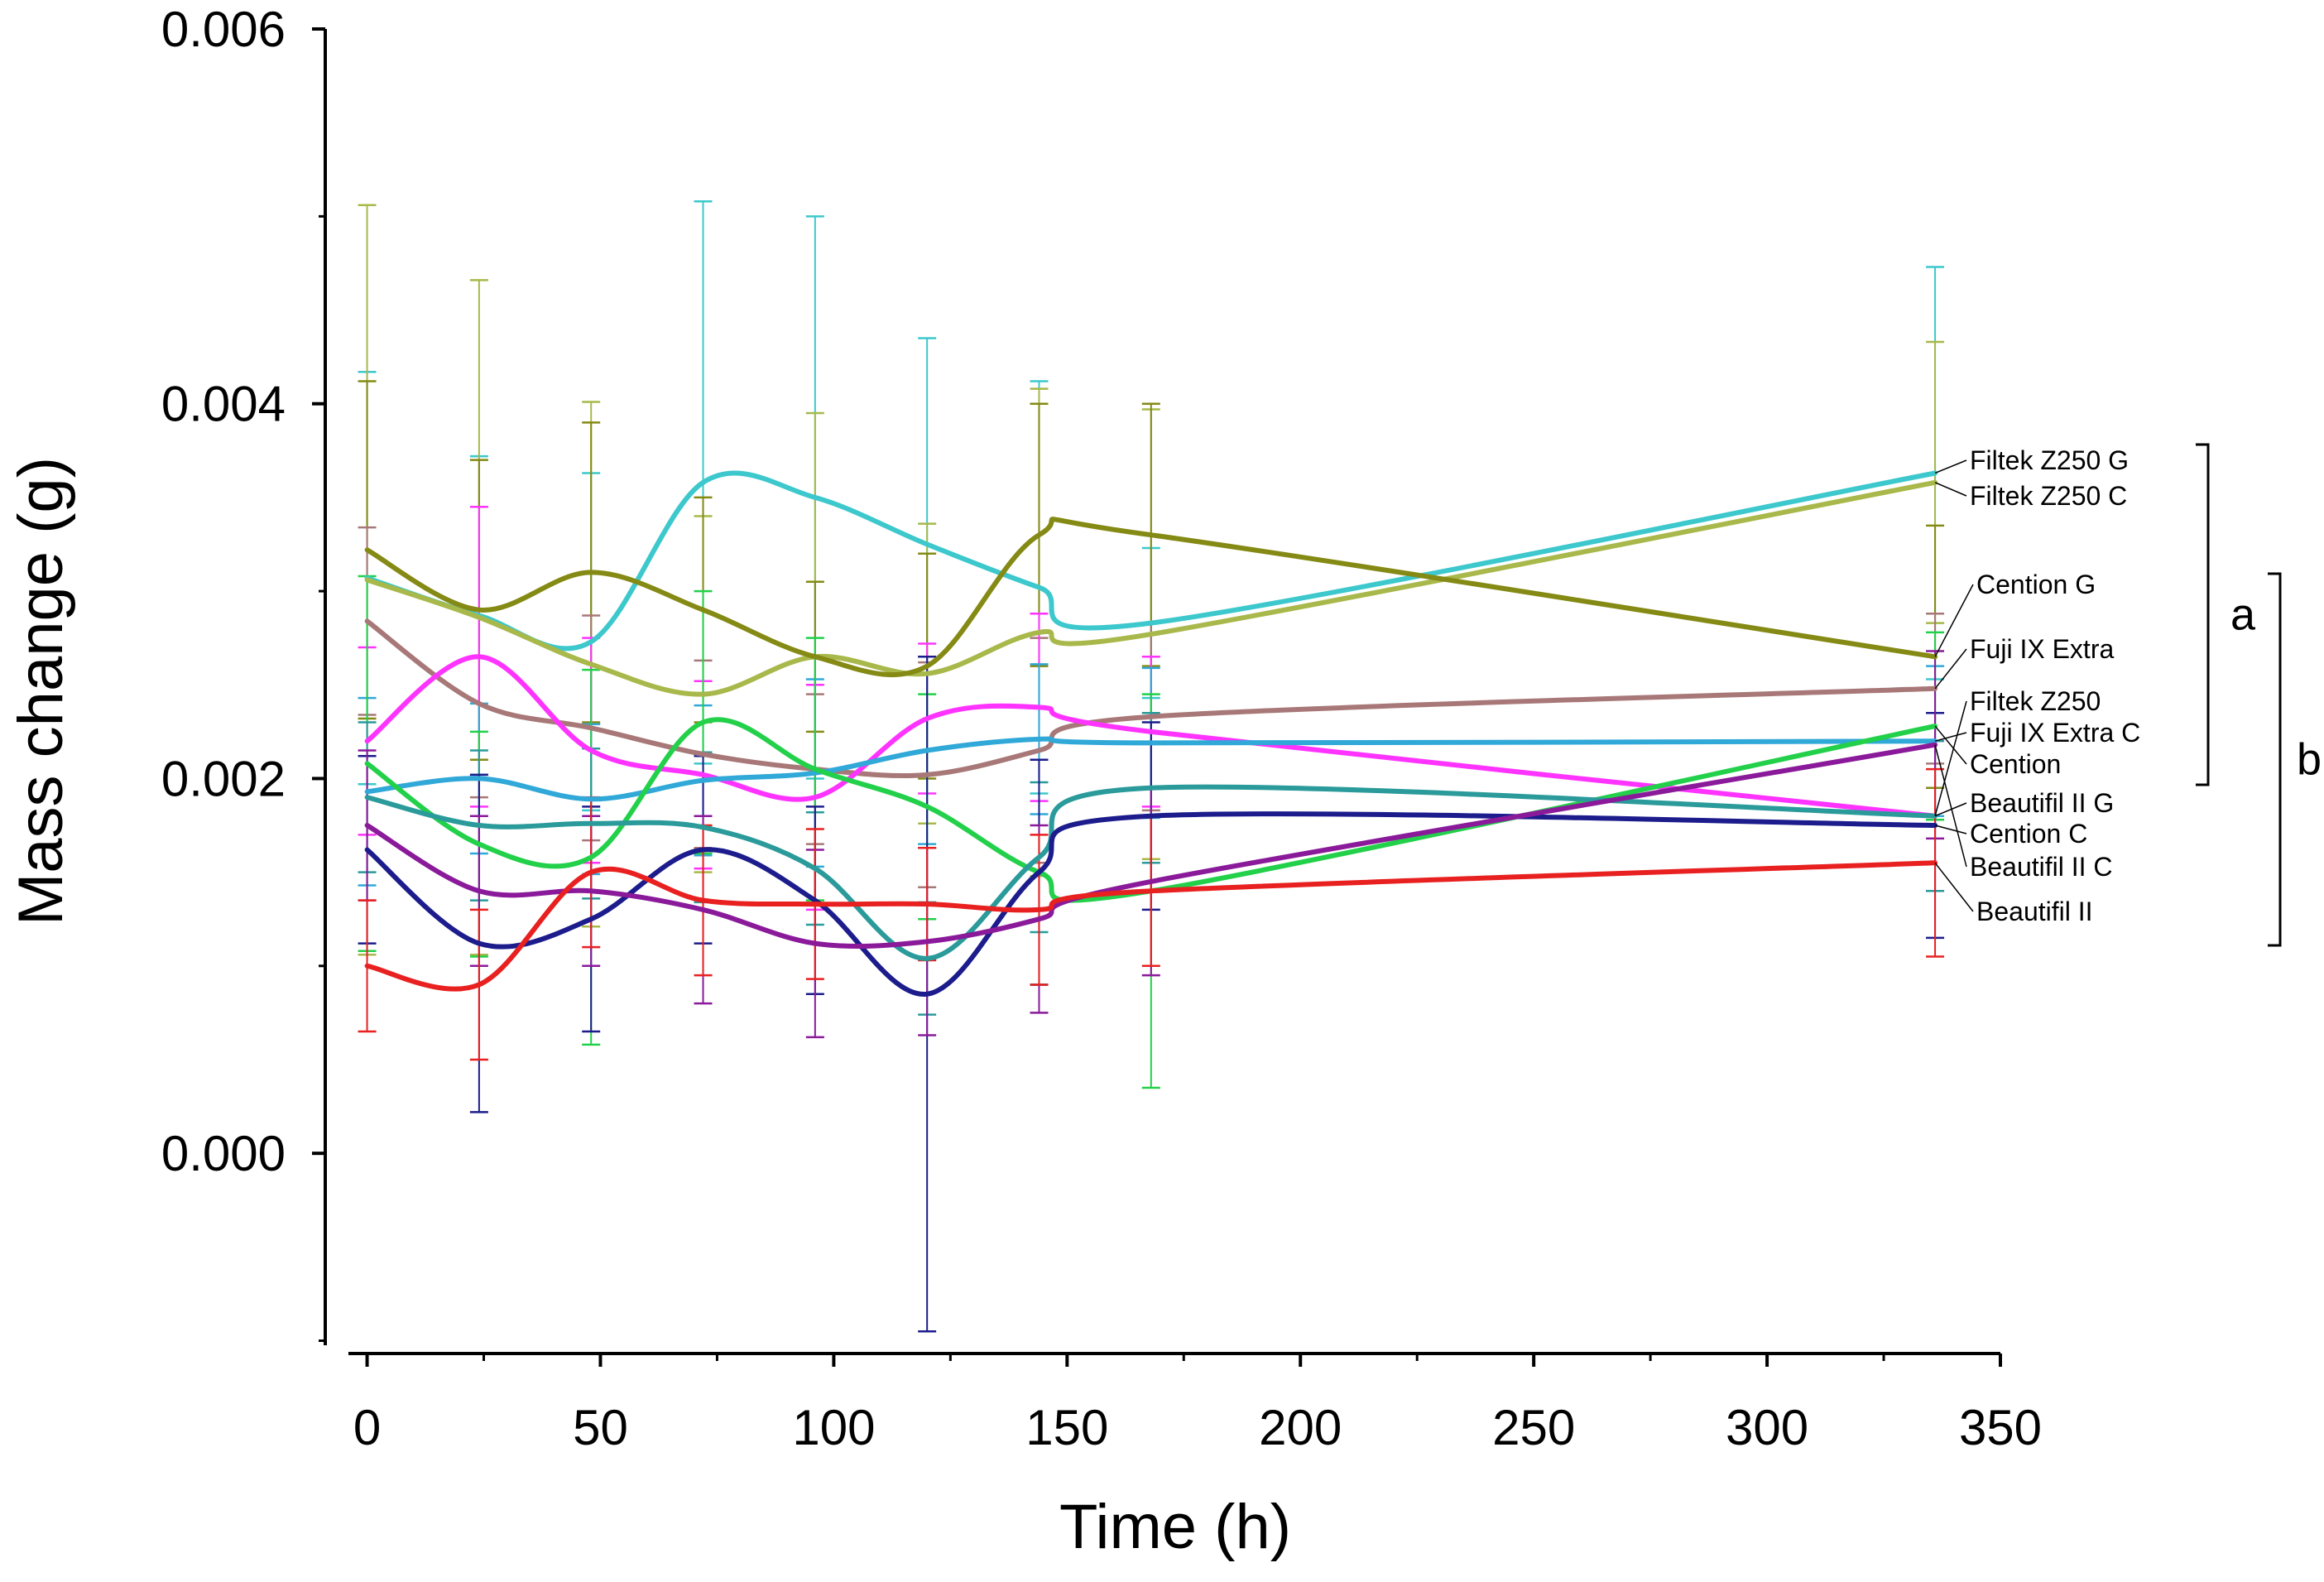 This screenshot has width=2324, height=1582. What do you see at coordinates (1767, 1427) in the screenshot?
I see `x-tick-label: 300` at bounding box center [1767, 1427].